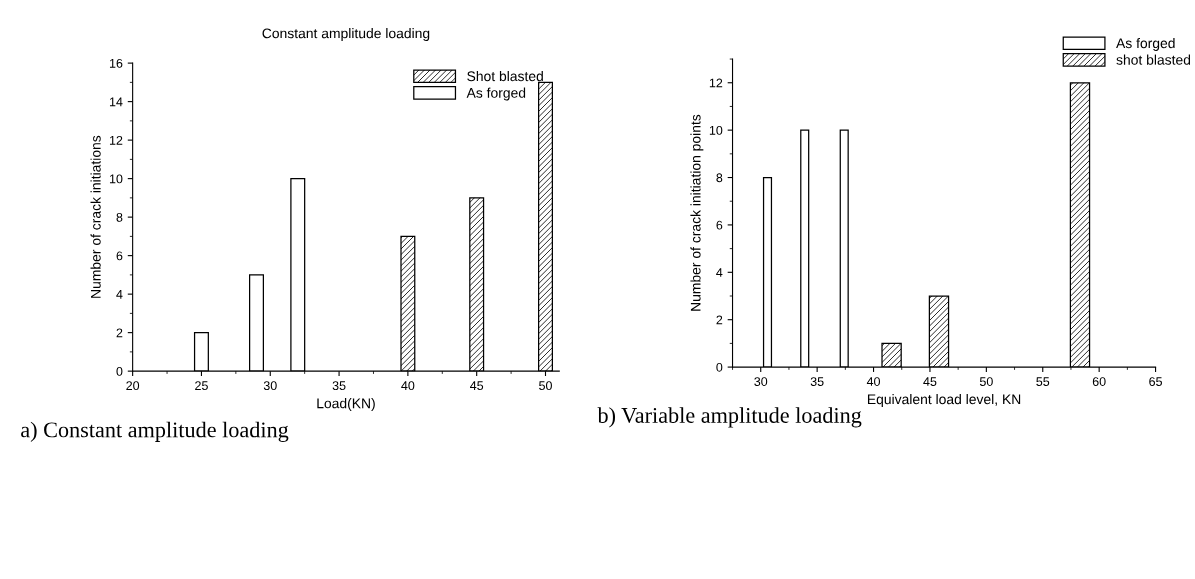 Image resolution: width=1195 pixels, height=579 pixels. Describe the element at coordinates (1155, 381) in the screenshot. I see `x-tick-label: 65` at that location.